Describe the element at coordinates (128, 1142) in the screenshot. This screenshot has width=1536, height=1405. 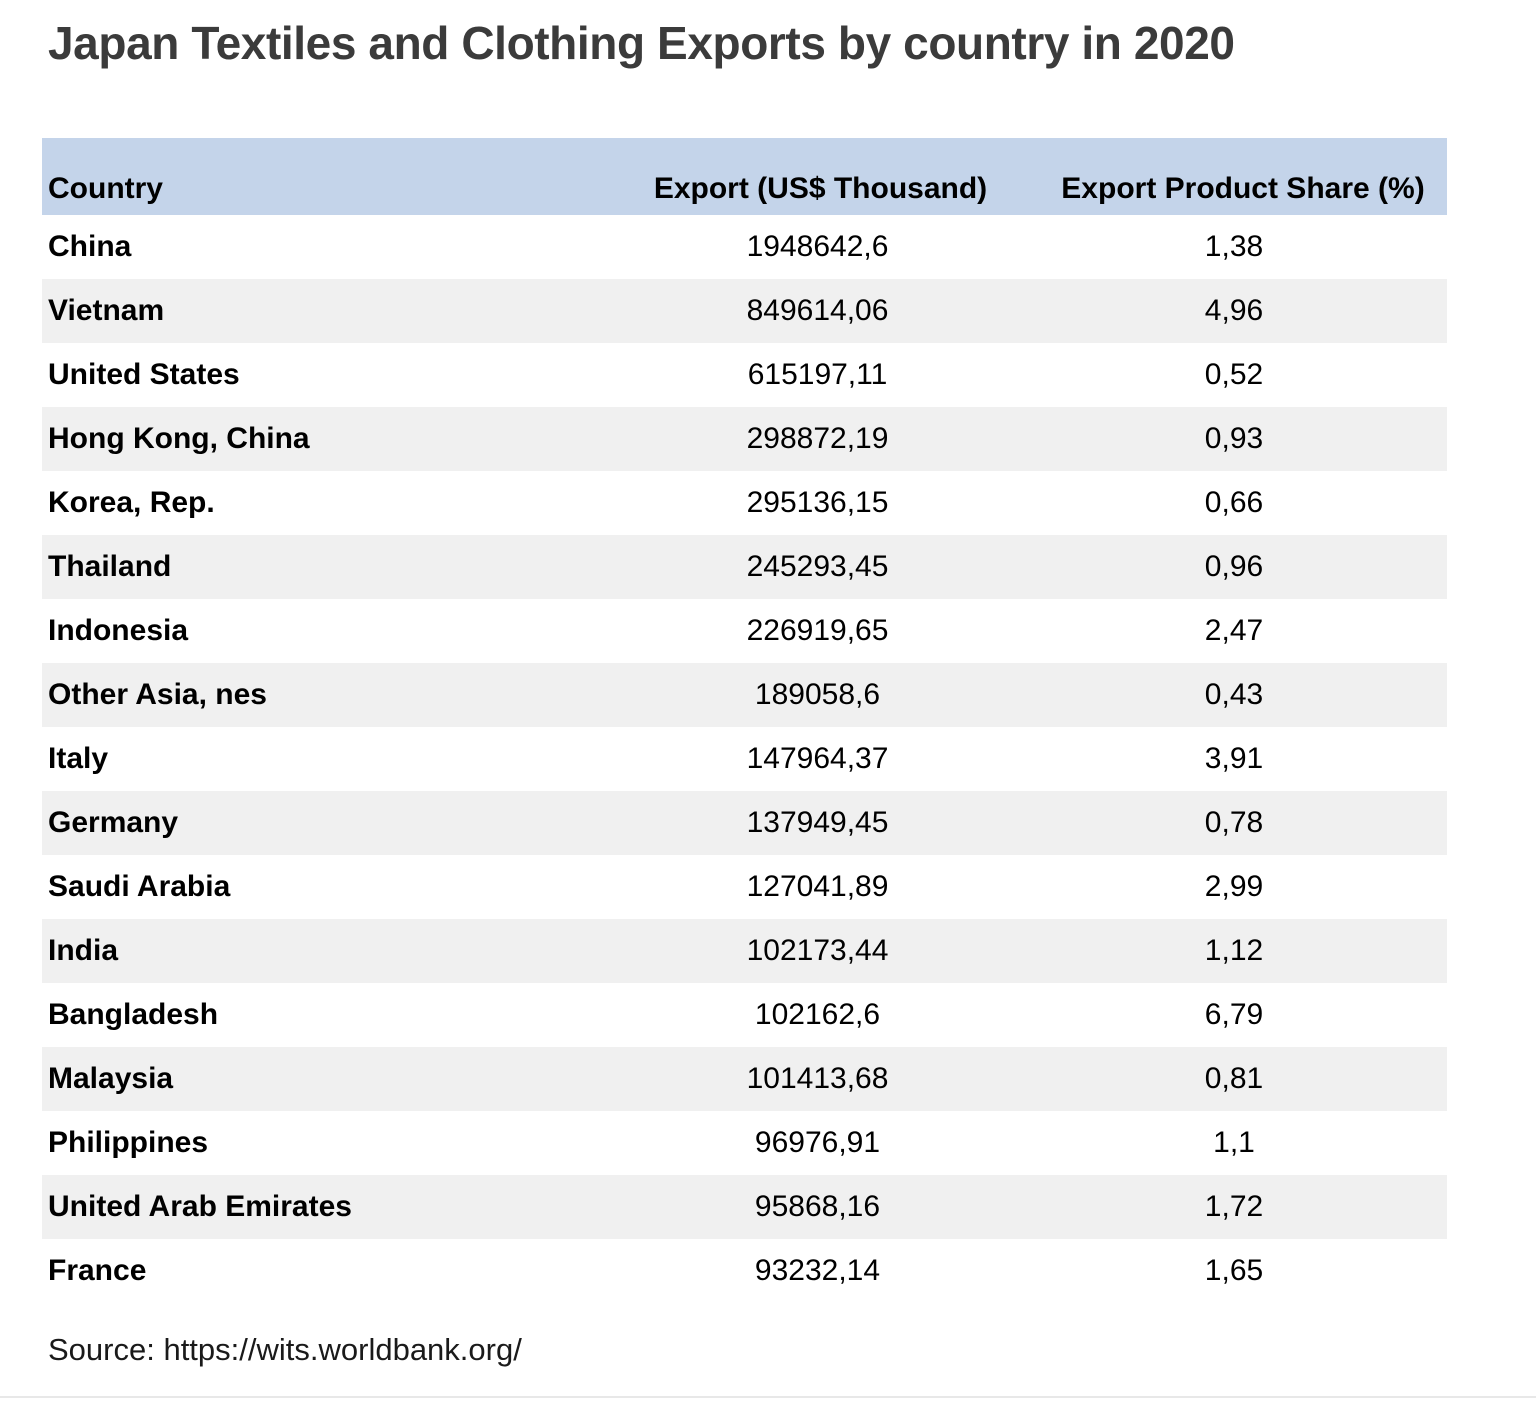
I see `cell-country: Philippines` at that location.